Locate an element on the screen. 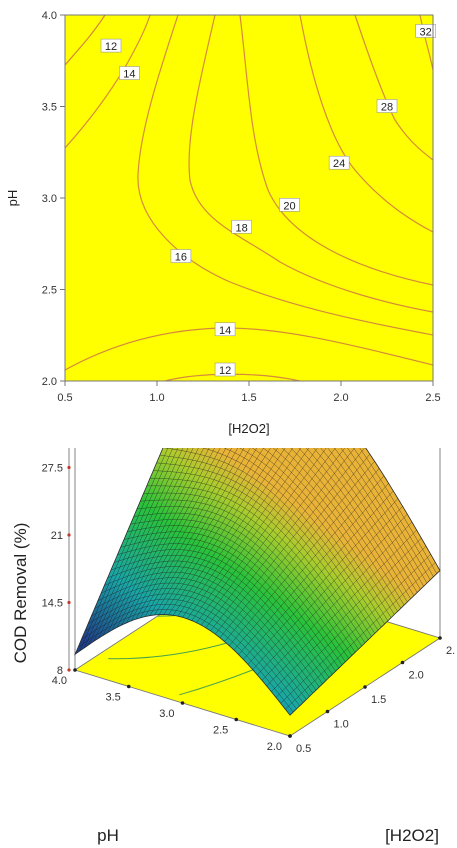  contour-label: 12 is located at coordinates (111, 47).